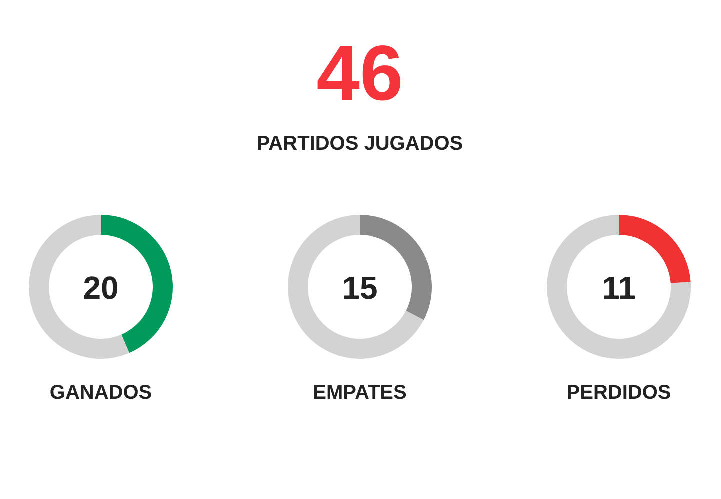 The image size is (721, 499). I want to click on text: PERDIDOS, so click(619, 393).